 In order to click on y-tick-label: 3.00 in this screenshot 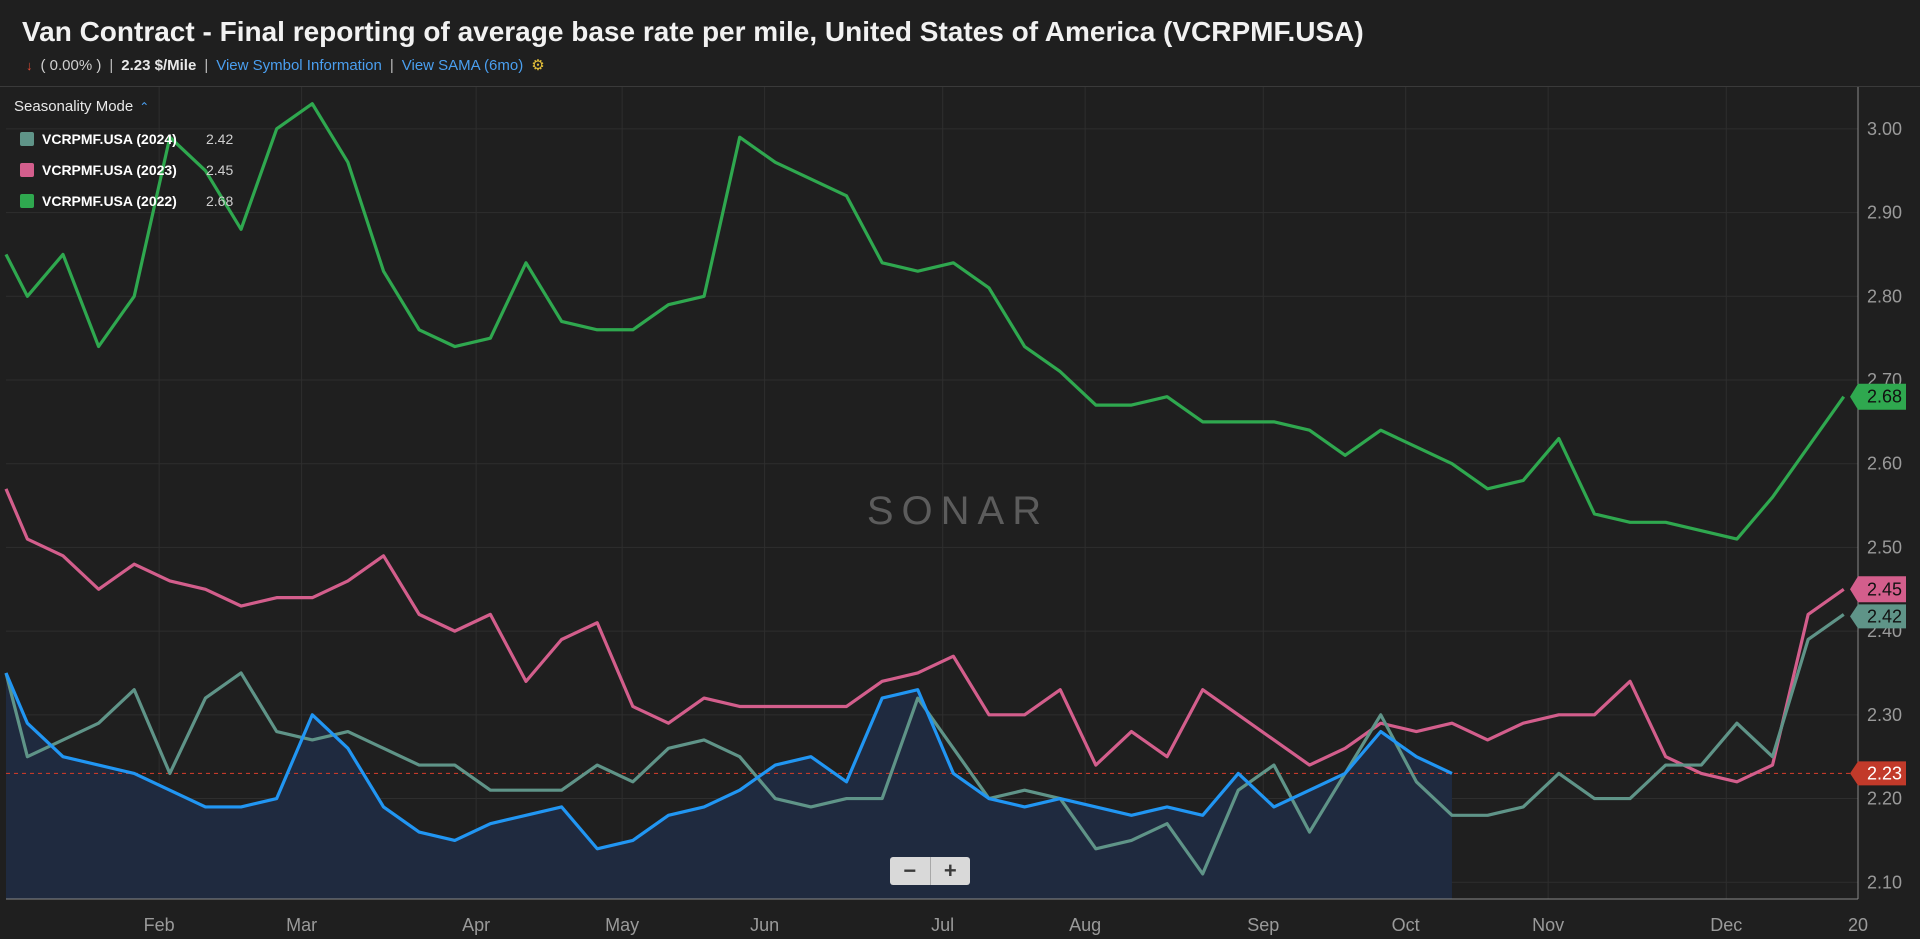, I will do `click(1884, 129)`.